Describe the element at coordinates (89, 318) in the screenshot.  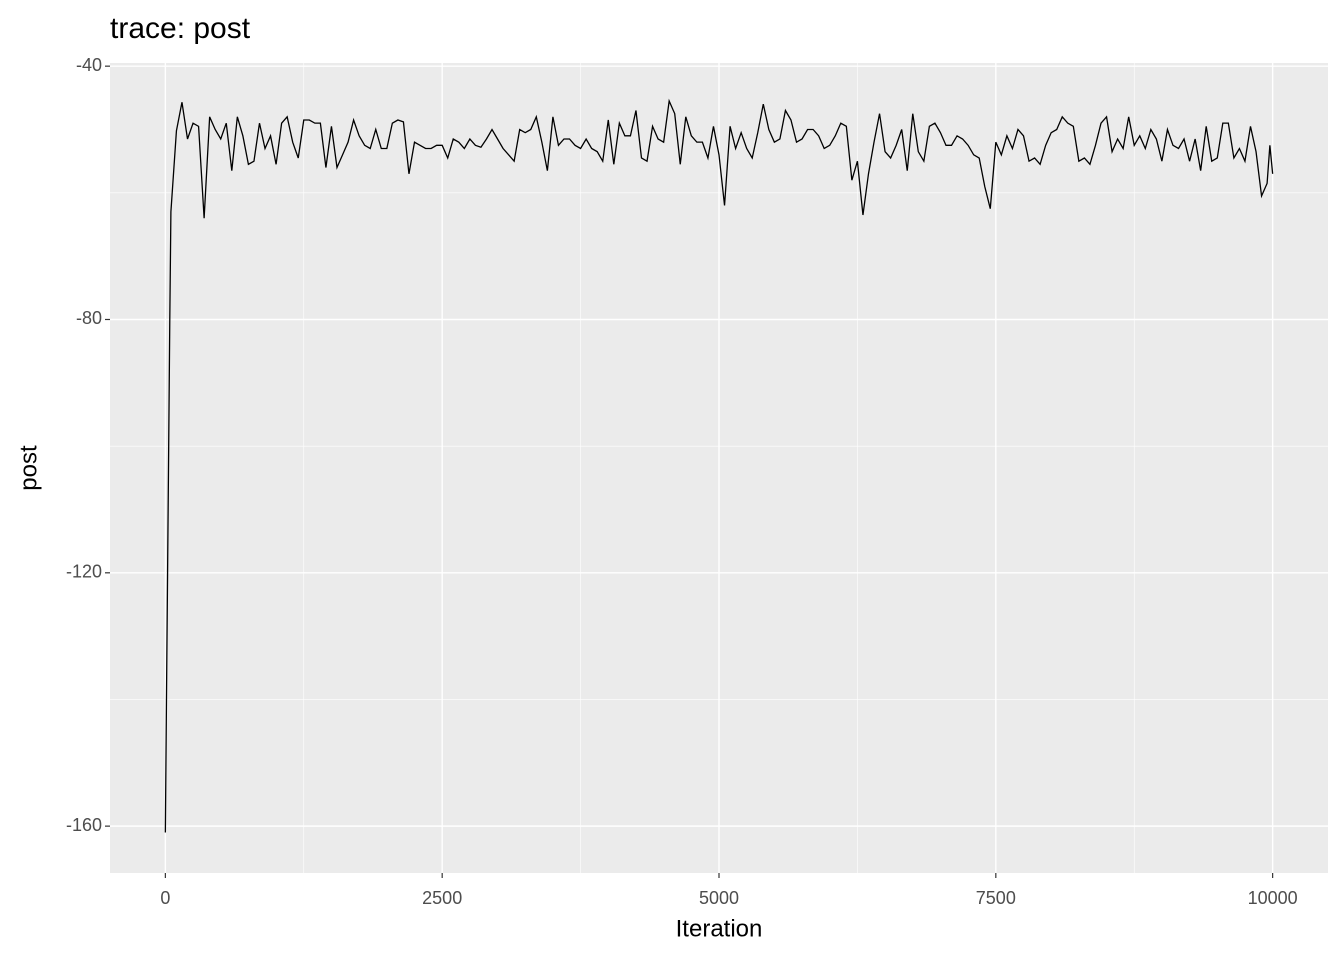
I see `y-tick-label: -80` at that location.